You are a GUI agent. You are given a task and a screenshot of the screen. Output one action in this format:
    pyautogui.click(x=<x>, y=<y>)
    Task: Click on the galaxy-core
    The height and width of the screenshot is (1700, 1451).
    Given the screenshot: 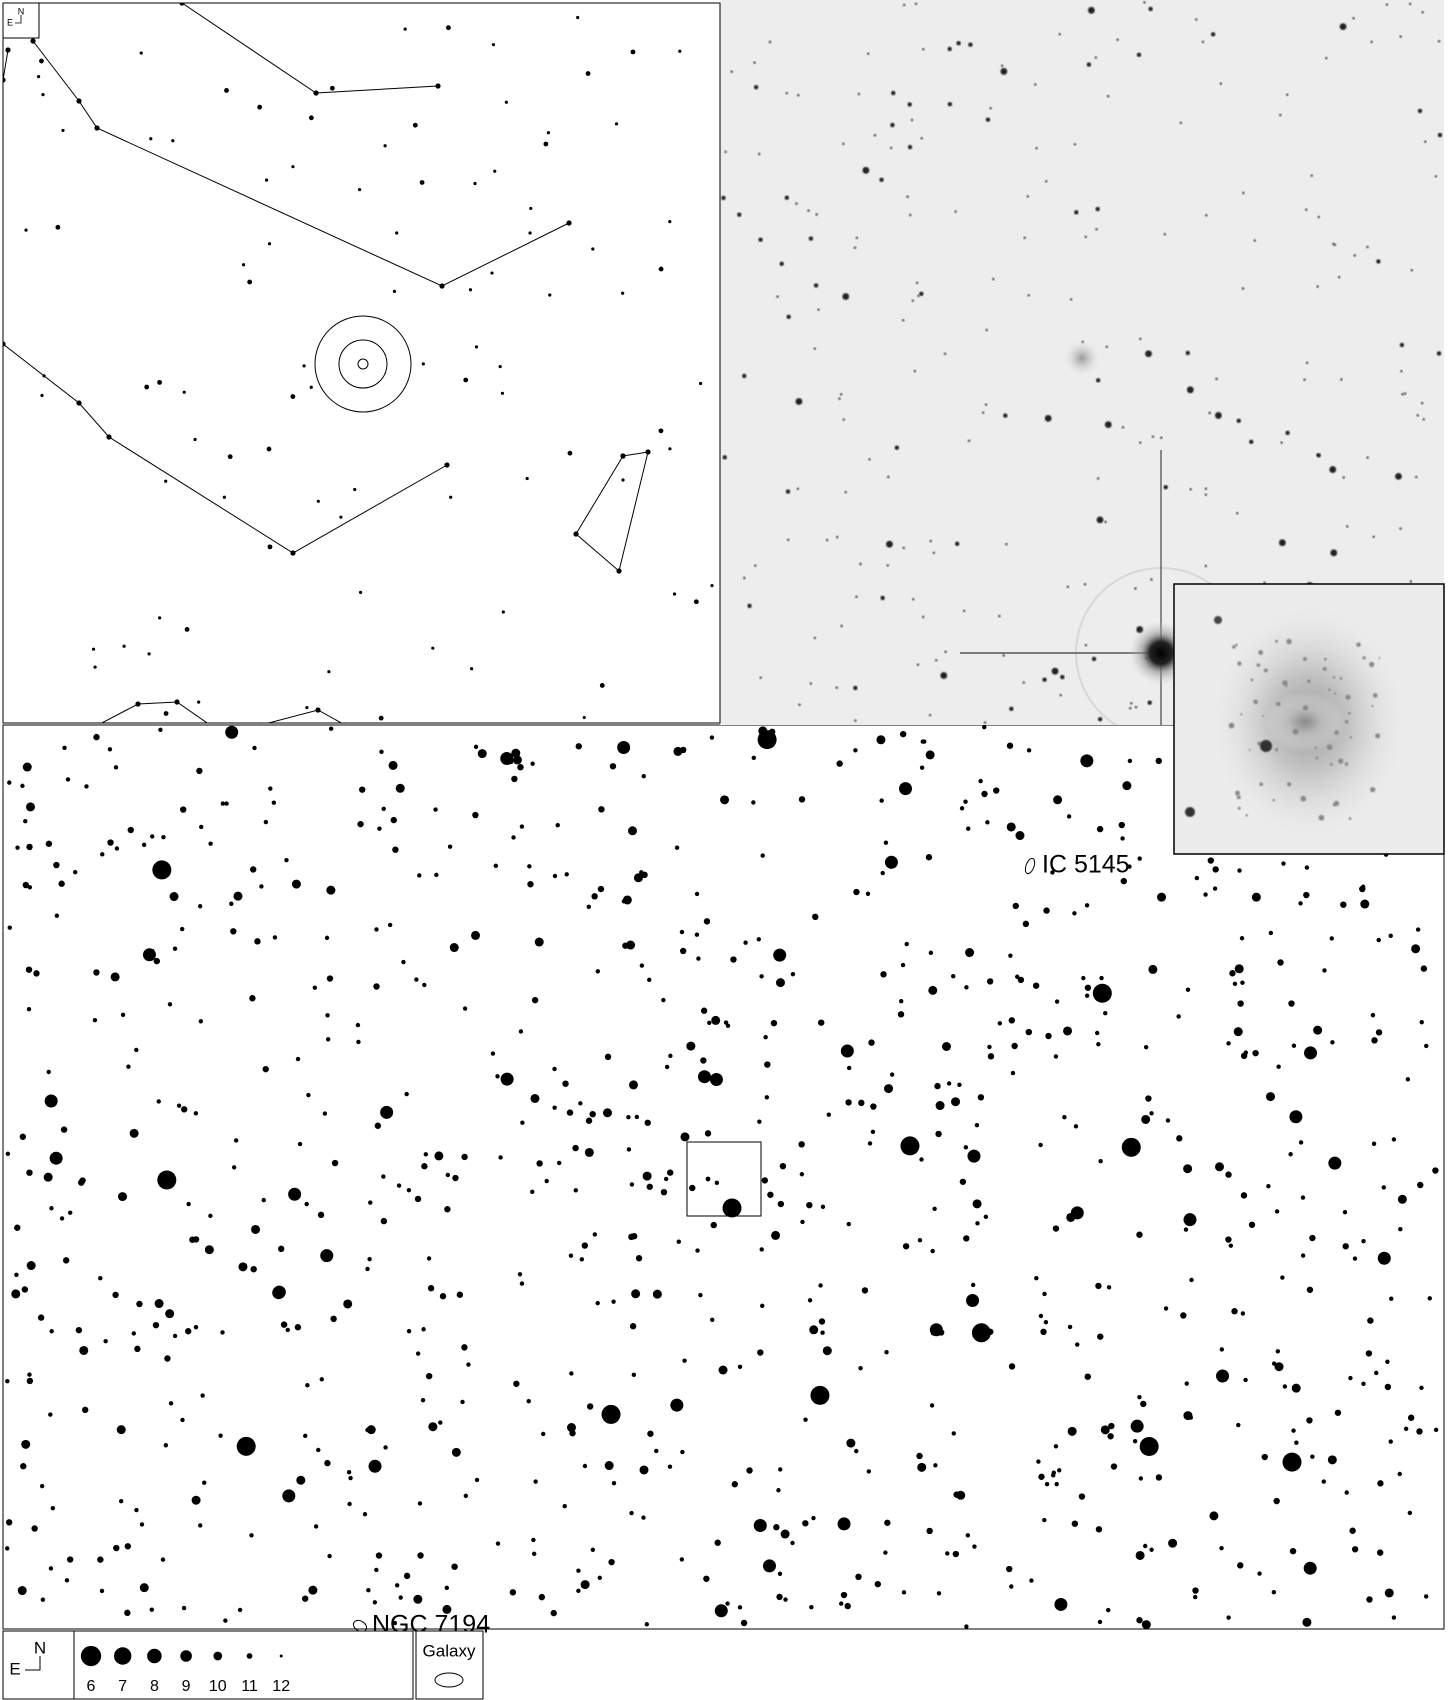 What is the action you would take?
    pyautogui.click(x=1305, y=722)
    